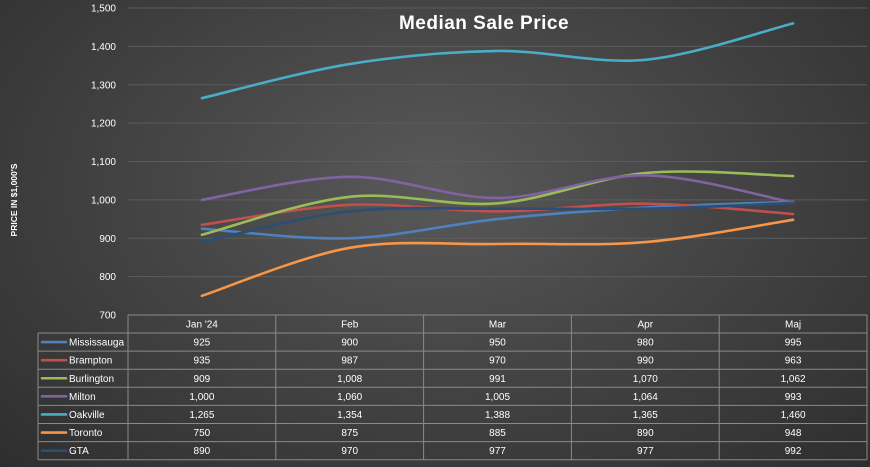 The image size is (870, 467). What do you see at coordinates (14, 199) in the screenshot?
I see `y-axis-label: PRICE IN $1,000'S` at bounding box center [14, 199].